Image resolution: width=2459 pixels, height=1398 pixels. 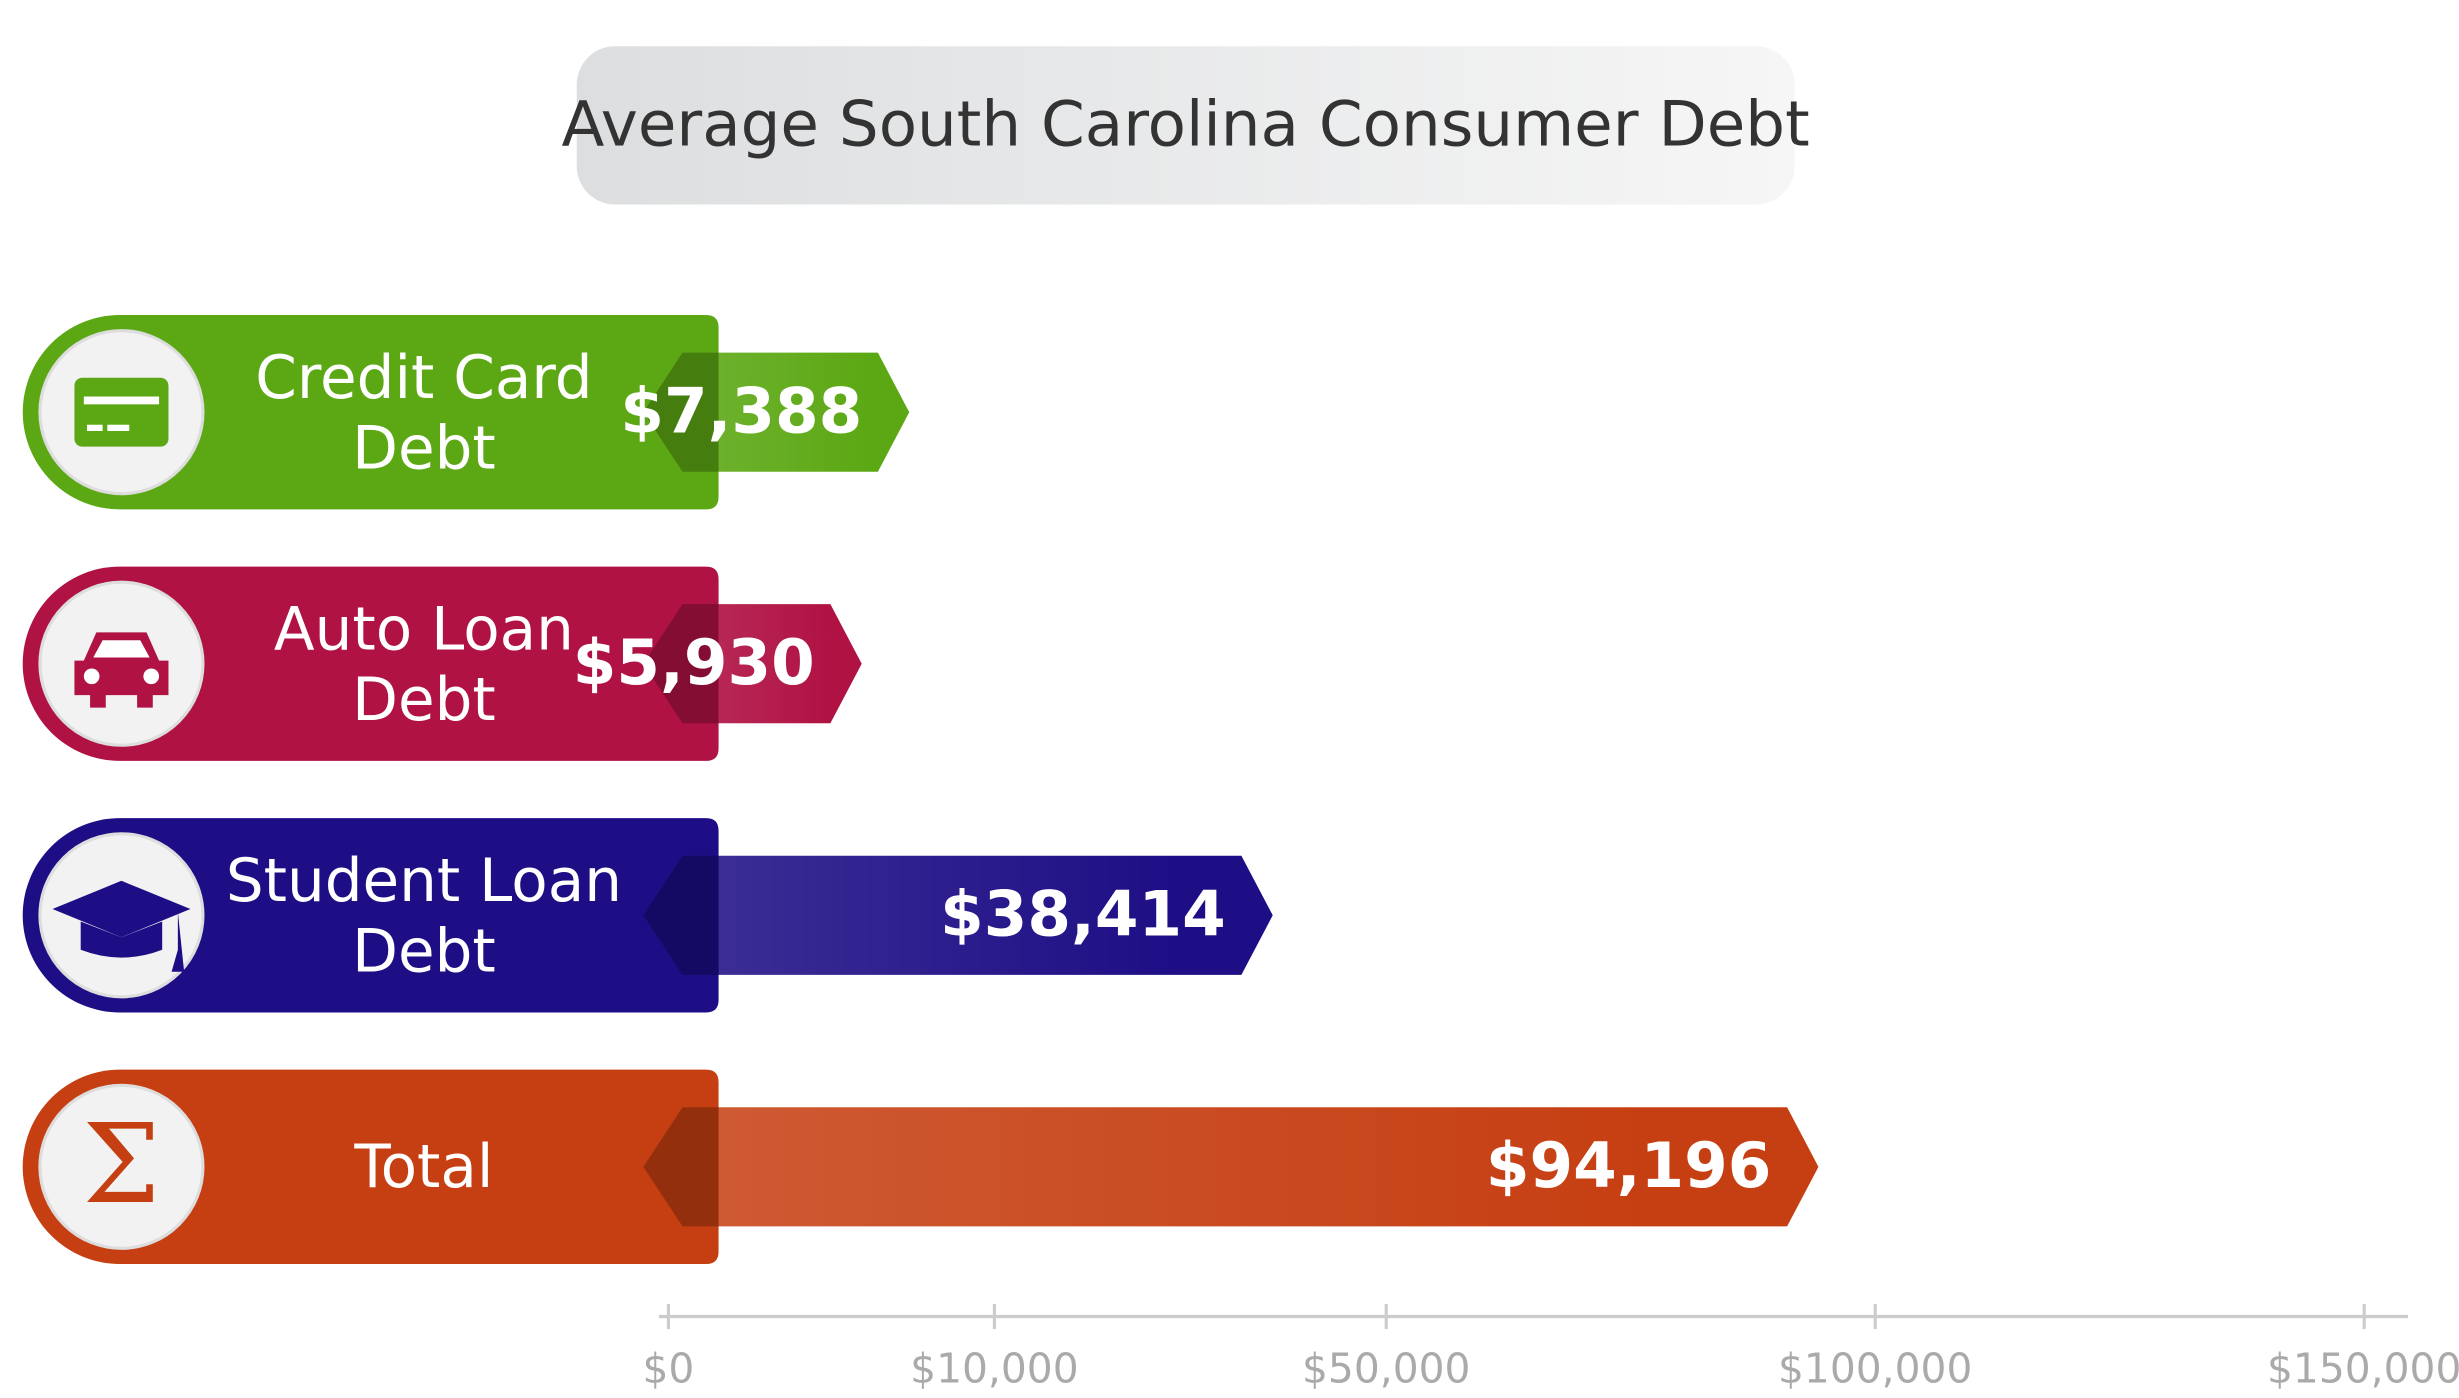 I want to click on icon-circle, so click(x=121, y=1166).